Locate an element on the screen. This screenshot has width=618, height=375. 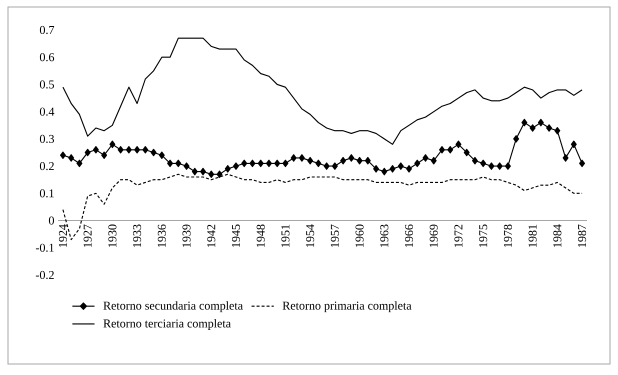
y-tick-label: 0.6 is located at coordinates (47, 57).